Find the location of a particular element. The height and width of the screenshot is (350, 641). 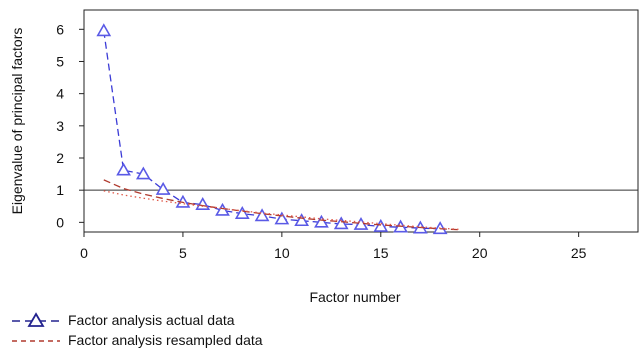

y-tick-label: 4 is located at coordinates (60, 94).